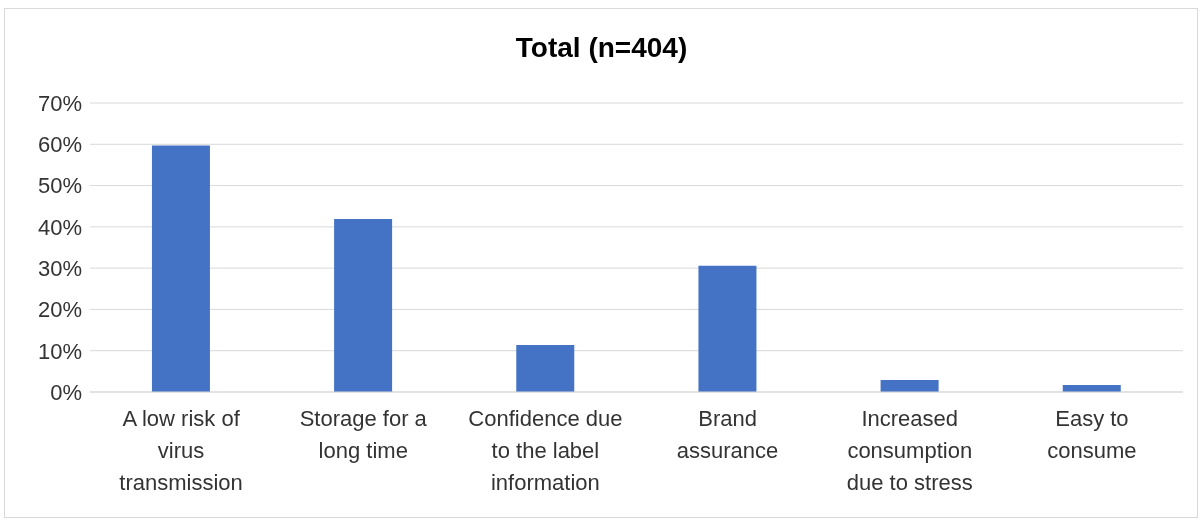 The width and height of the screenshot is (1203, 520). Describe the element at coordinates (59, 103) in the screenshot. I see `y-tick-label: 70%` at that location.